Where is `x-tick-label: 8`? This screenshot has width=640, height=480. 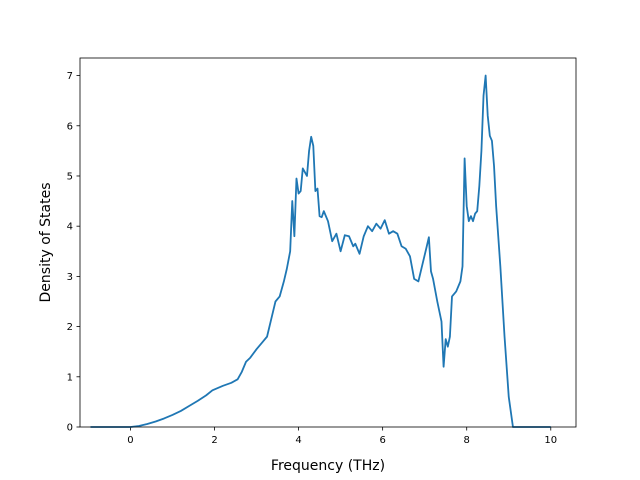
x-tick-label: 8 is located at coordinates (467, 440).